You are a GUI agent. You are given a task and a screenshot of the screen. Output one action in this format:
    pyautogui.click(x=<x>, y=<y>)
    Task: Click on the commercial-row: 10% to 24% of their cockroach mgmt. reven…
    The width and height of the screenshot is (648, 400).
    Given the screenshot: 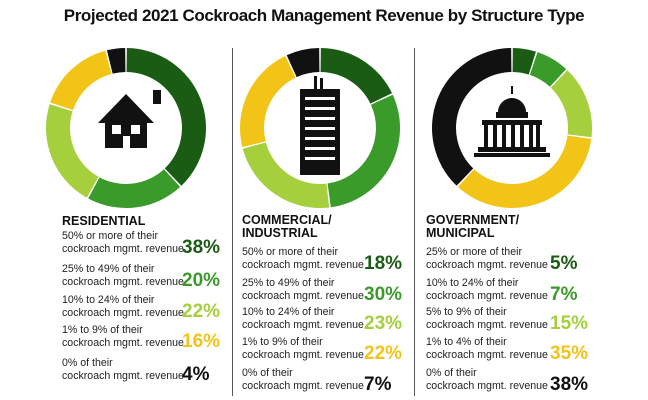 What is the action you would take?
    pyautogui.click(x=324, y=321)
    